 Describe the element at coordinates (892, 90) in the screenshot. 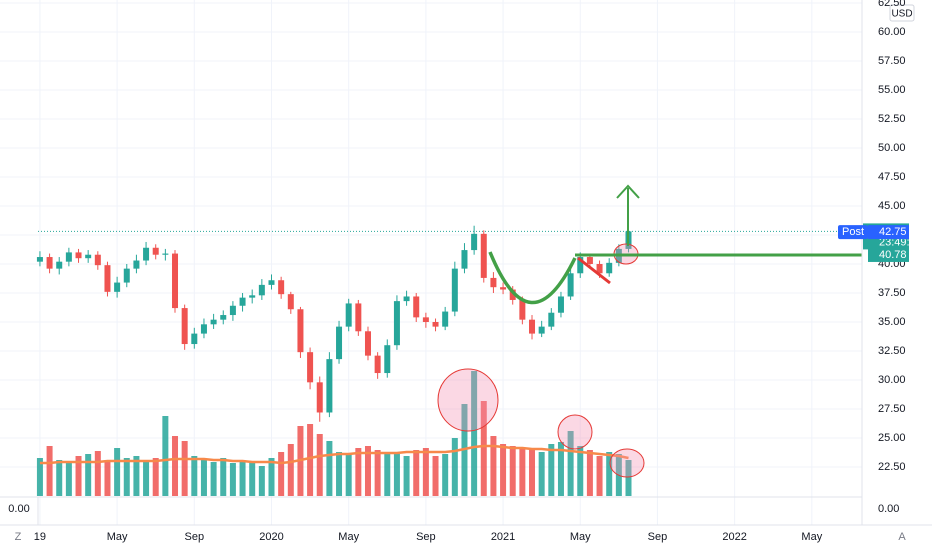

I see `y-tick-label: 55.00` at that location.